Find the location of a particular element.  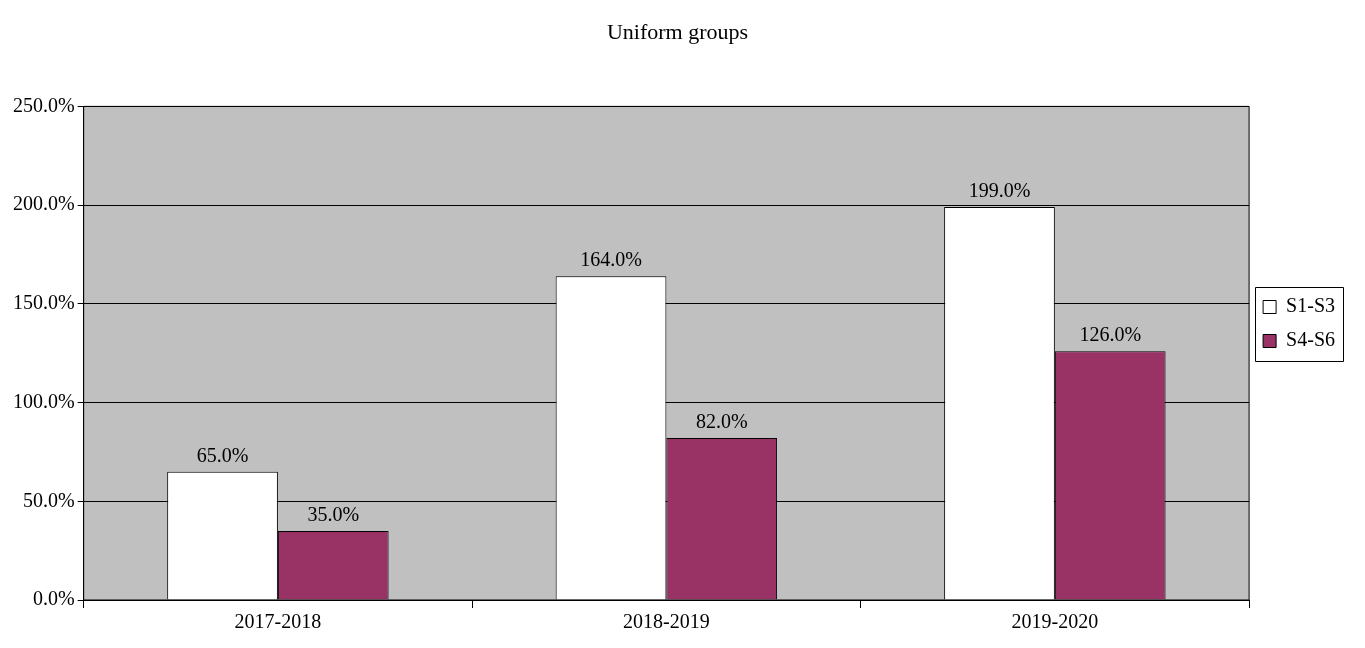

data-label: 199.0% is located at coordinates (999, 190).